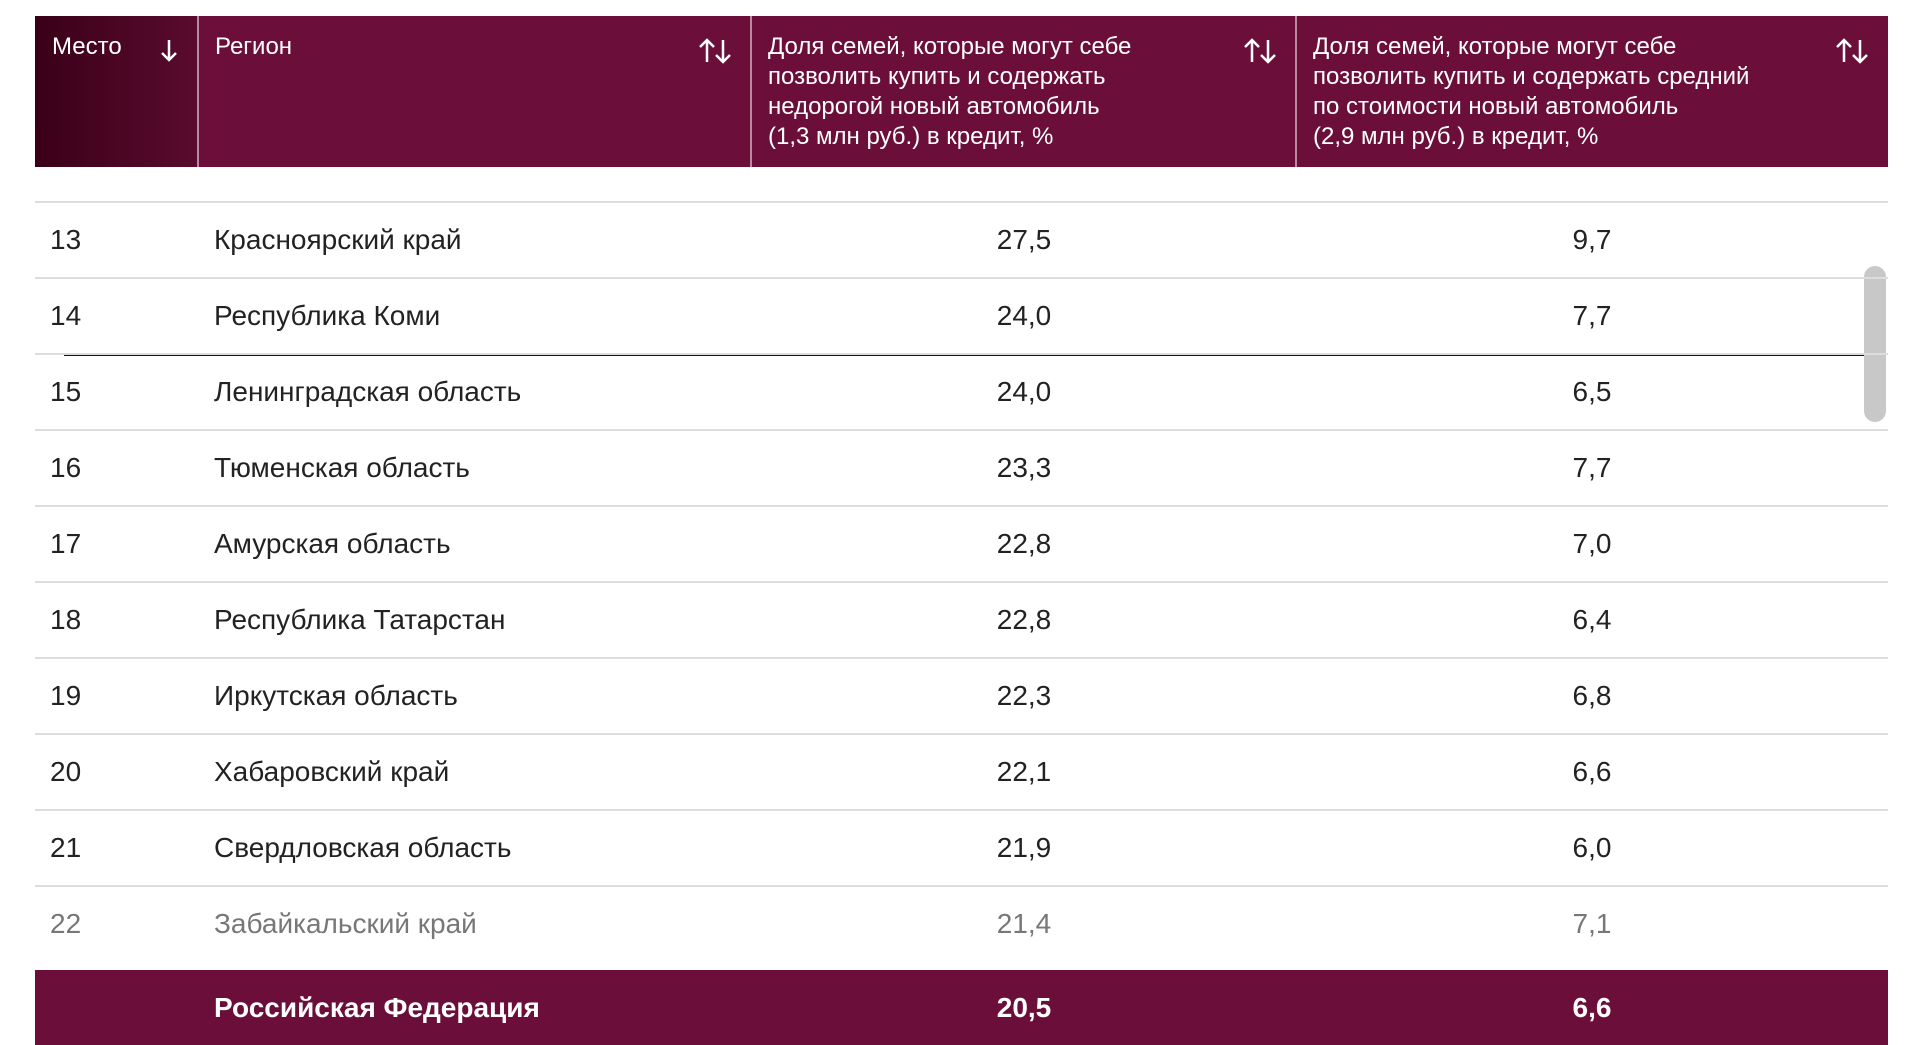 The height and width of the screenshot is (1045, 1920). I want to click on value: 6,8, so click(1592, 695).